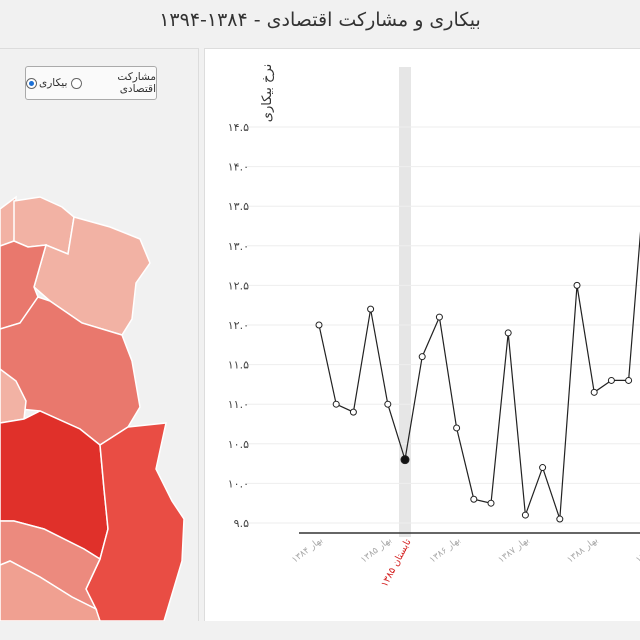 The height and width of the screenshot is (640, 640). What do you see at coordinates (514, 550) in the screenshot?
I see `x-tick-label: بهار ۱۳۸۷` at bounding box center [514, 550].